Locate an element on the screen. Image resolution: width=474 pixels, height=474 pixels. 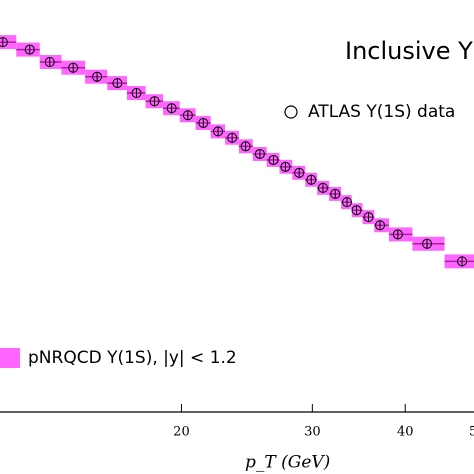
x-tick-label: 50 is located at coordinates (471, 432).